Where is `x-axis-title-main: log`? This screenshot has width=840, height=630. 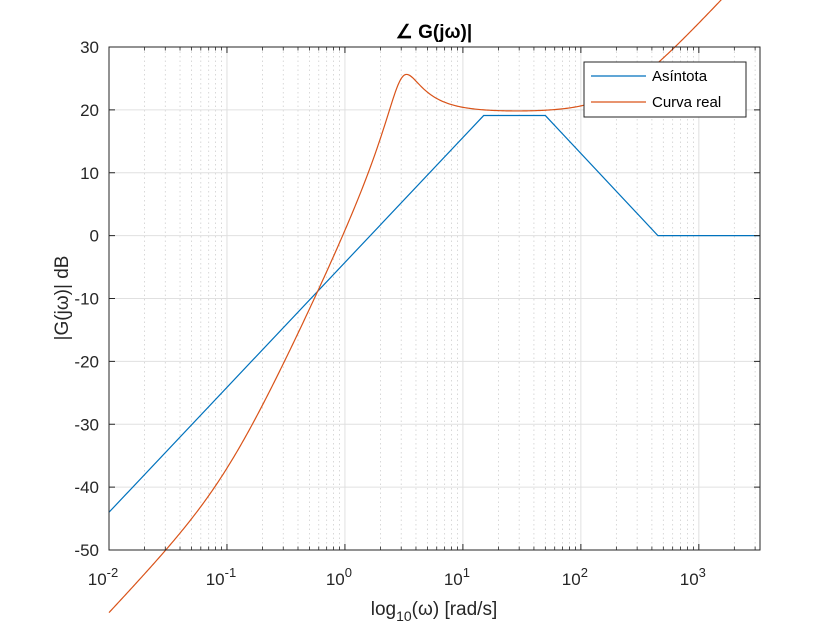
x-axis-title-main: log is located at coordinates (383, 609).